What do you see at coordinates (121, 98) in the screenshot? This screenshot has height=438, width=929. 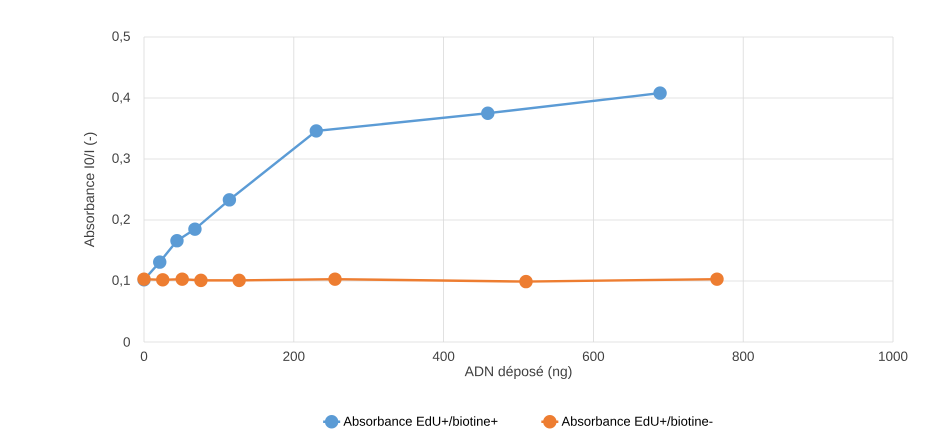 I see `y-tick-label: 0,4` at bounding box center [121, 98].